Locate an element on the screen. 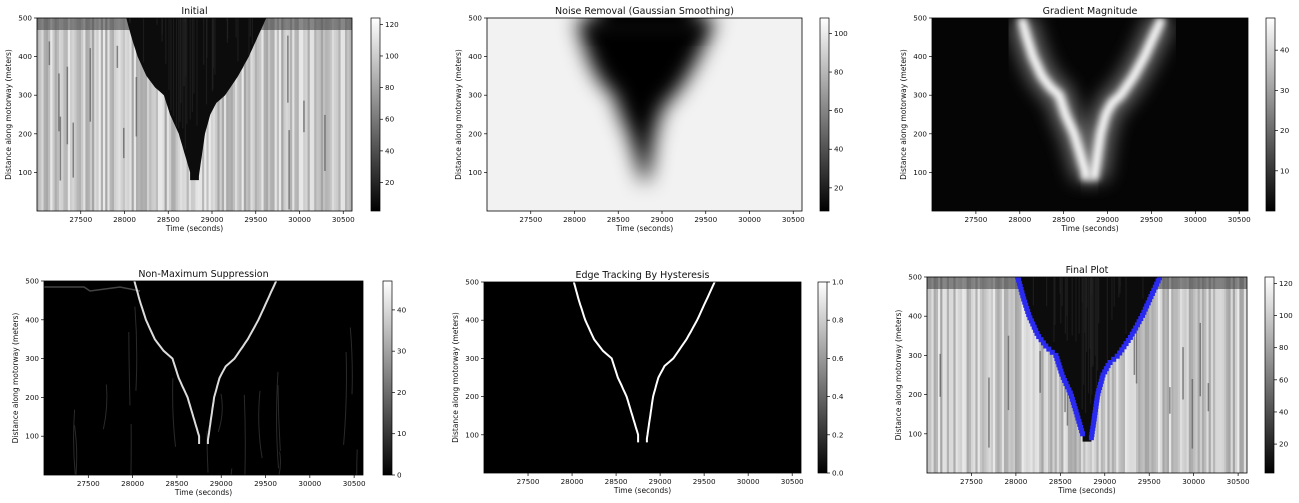 The height and width of the screenshot is (503, 1299). colorbar: 20 40 60 80 100 120 is located at coordinates (1278, 375).